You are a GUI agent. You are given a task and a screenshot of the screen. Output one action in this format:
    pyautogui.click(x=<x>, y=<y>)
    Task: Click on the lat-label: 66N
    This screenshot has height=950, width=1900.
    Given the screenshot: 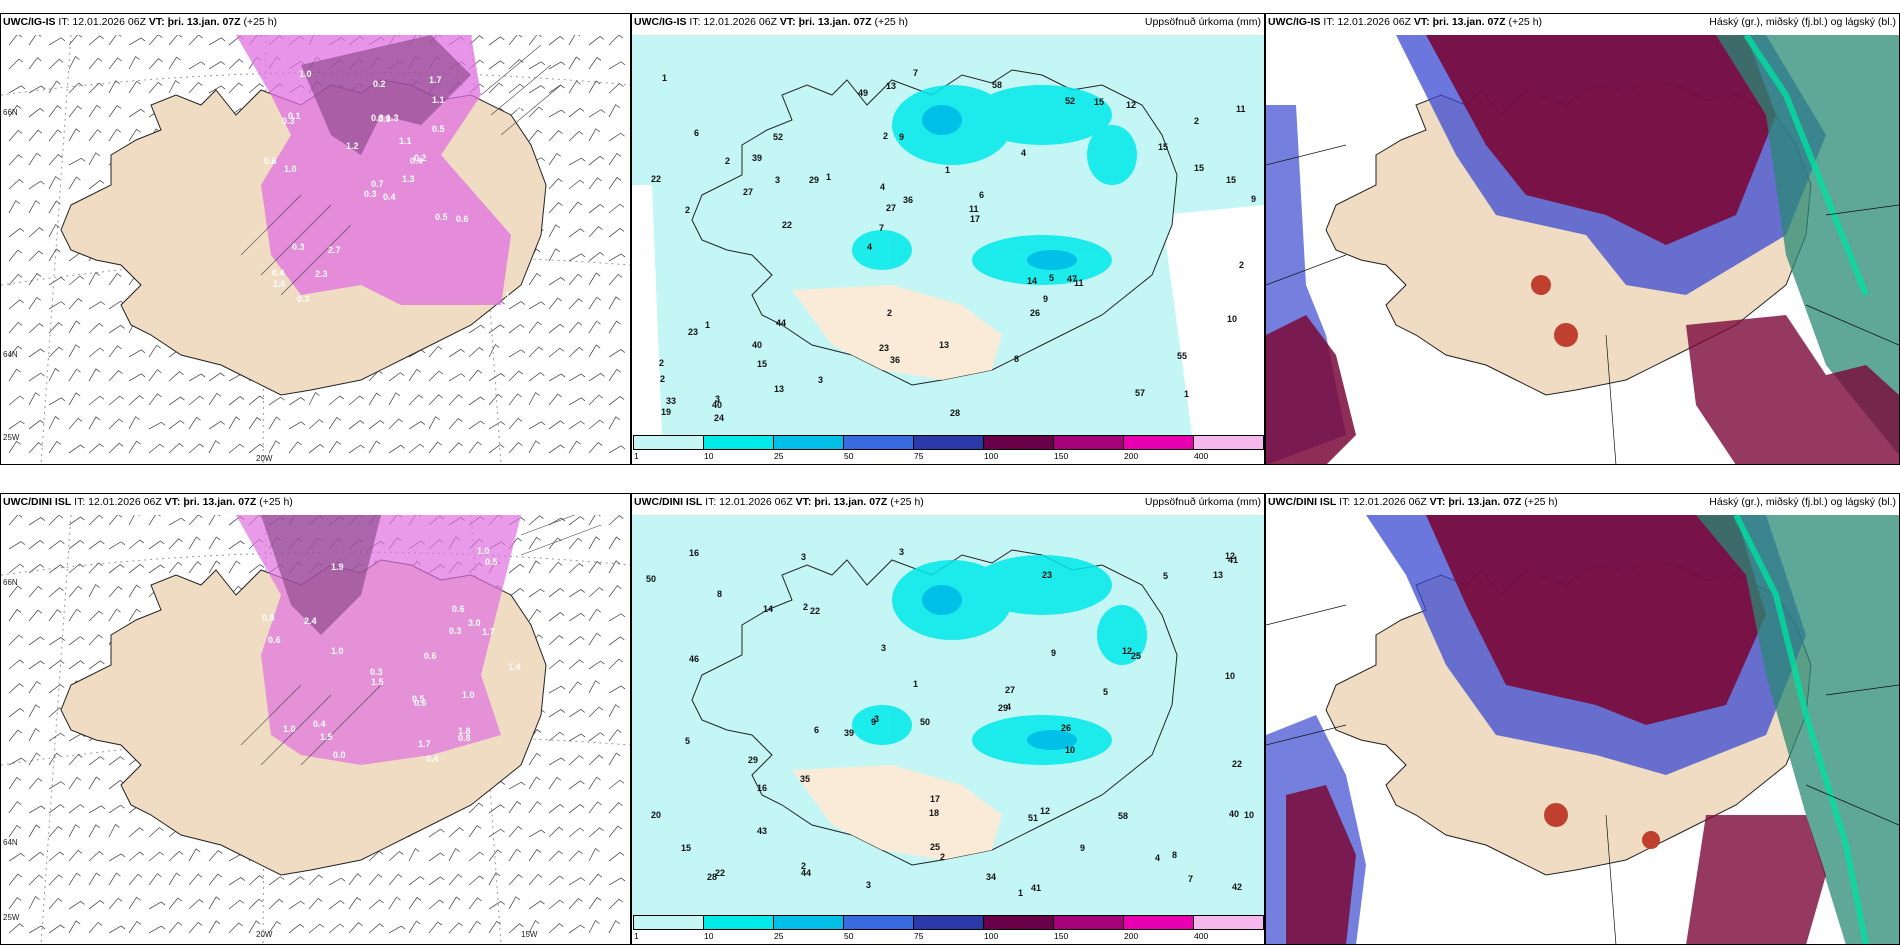 What is the action you would take?
    pyautogui.click(x=10, y=112)
    